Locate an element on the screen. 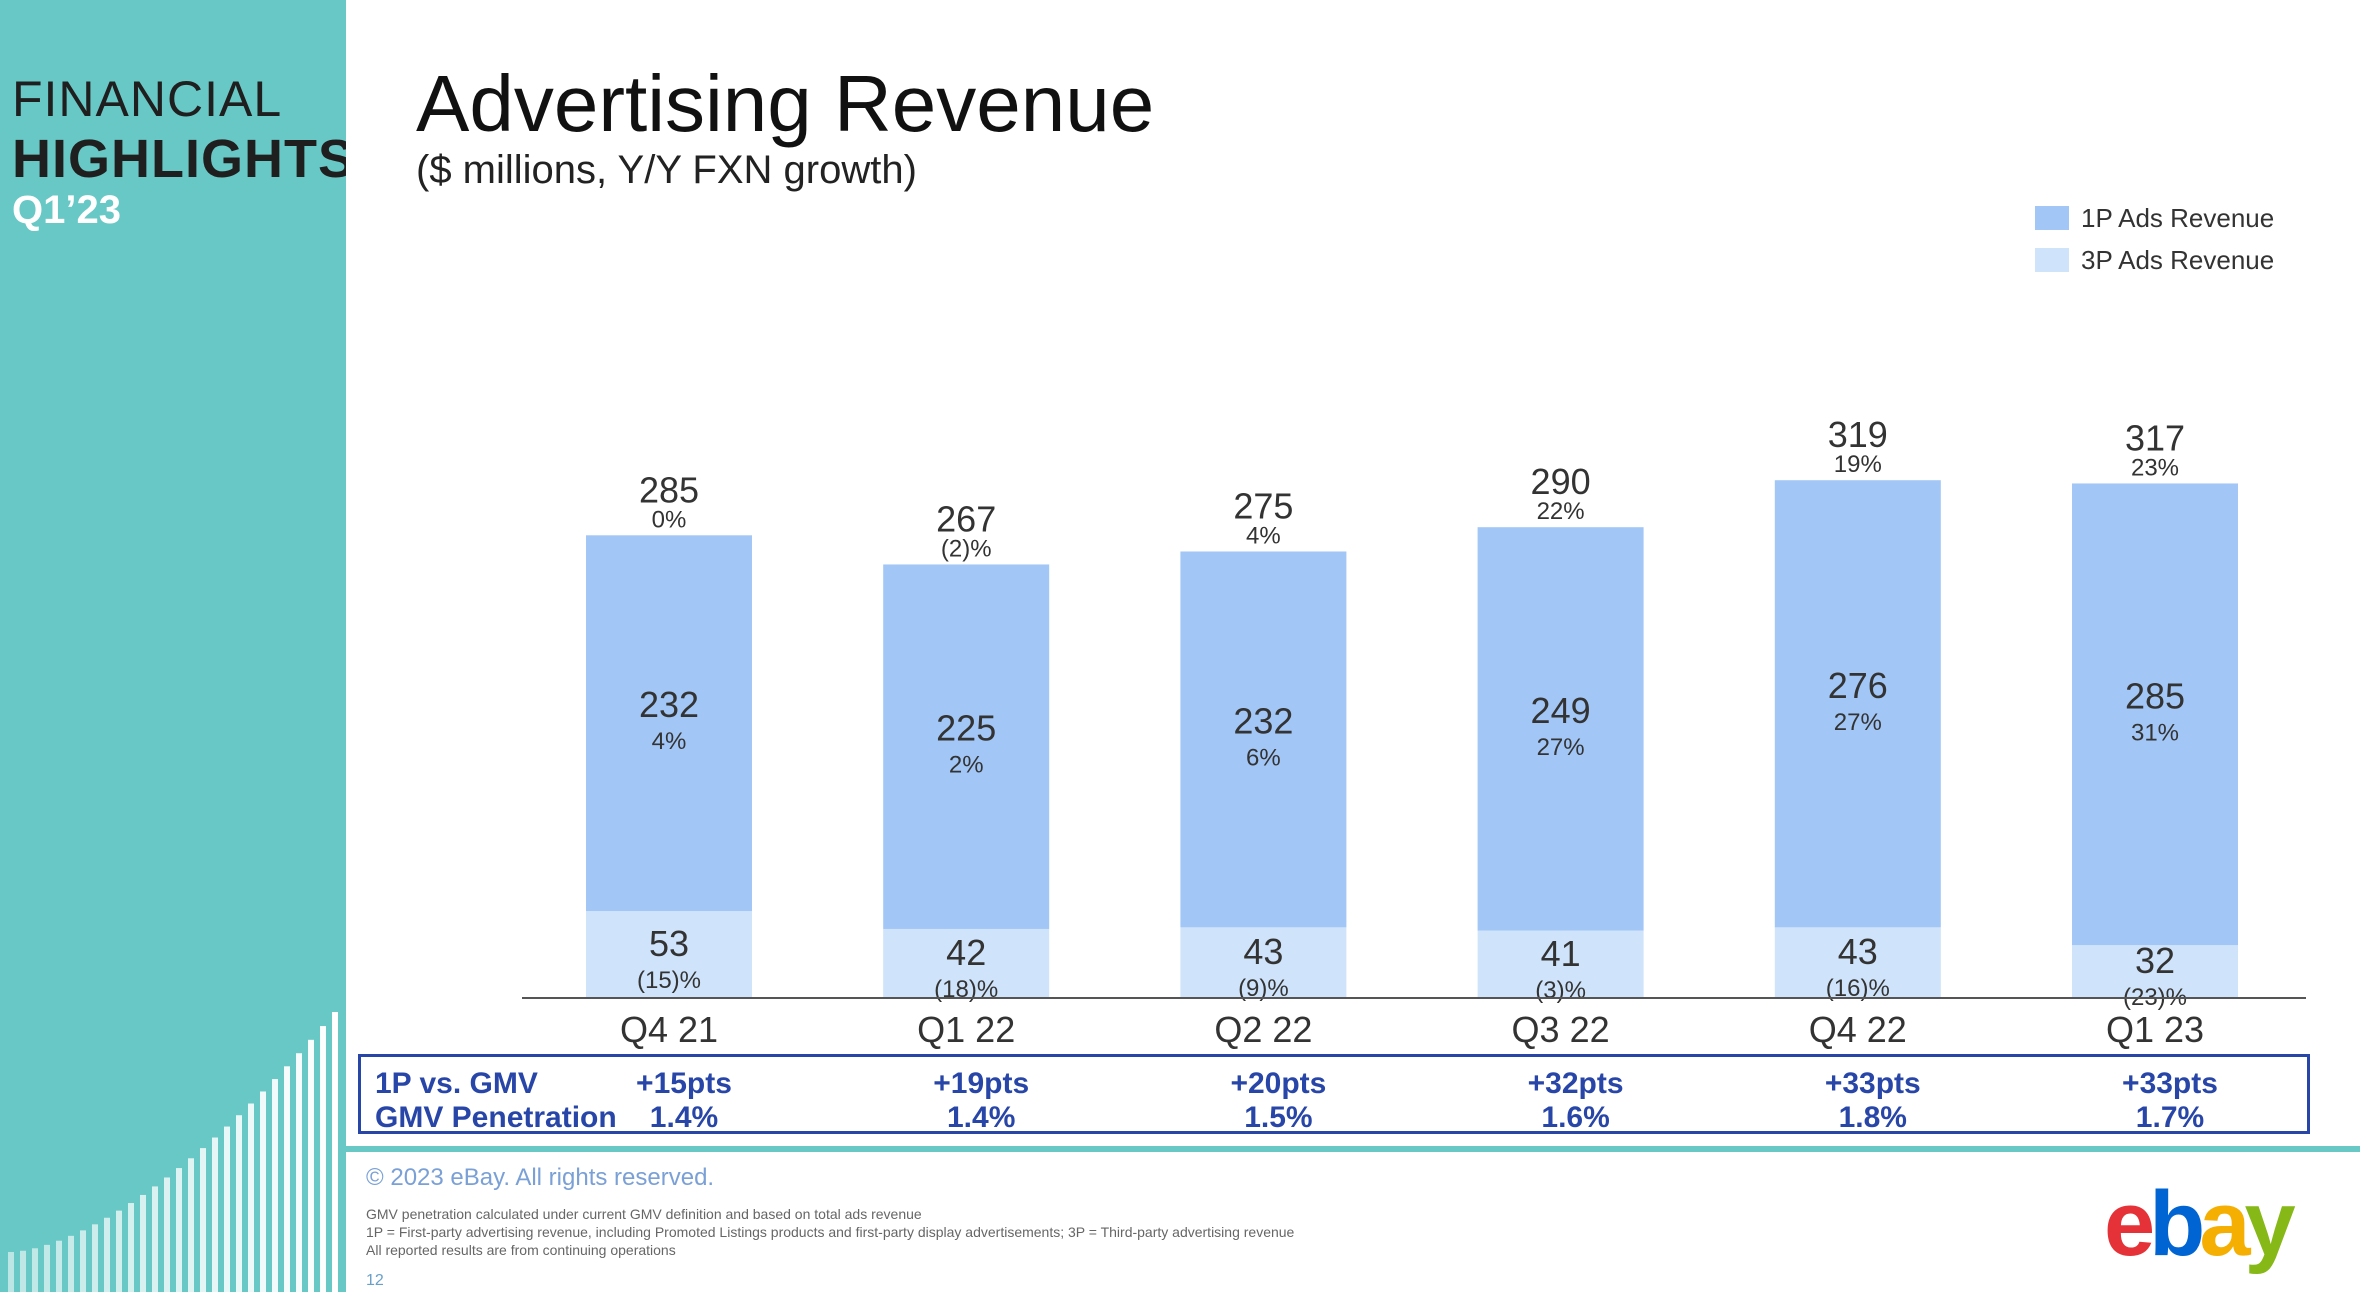 The height and width of the screenshot is (1292, 2360). metric-row1-value: +19pts is located at coordinates (981, 1083).